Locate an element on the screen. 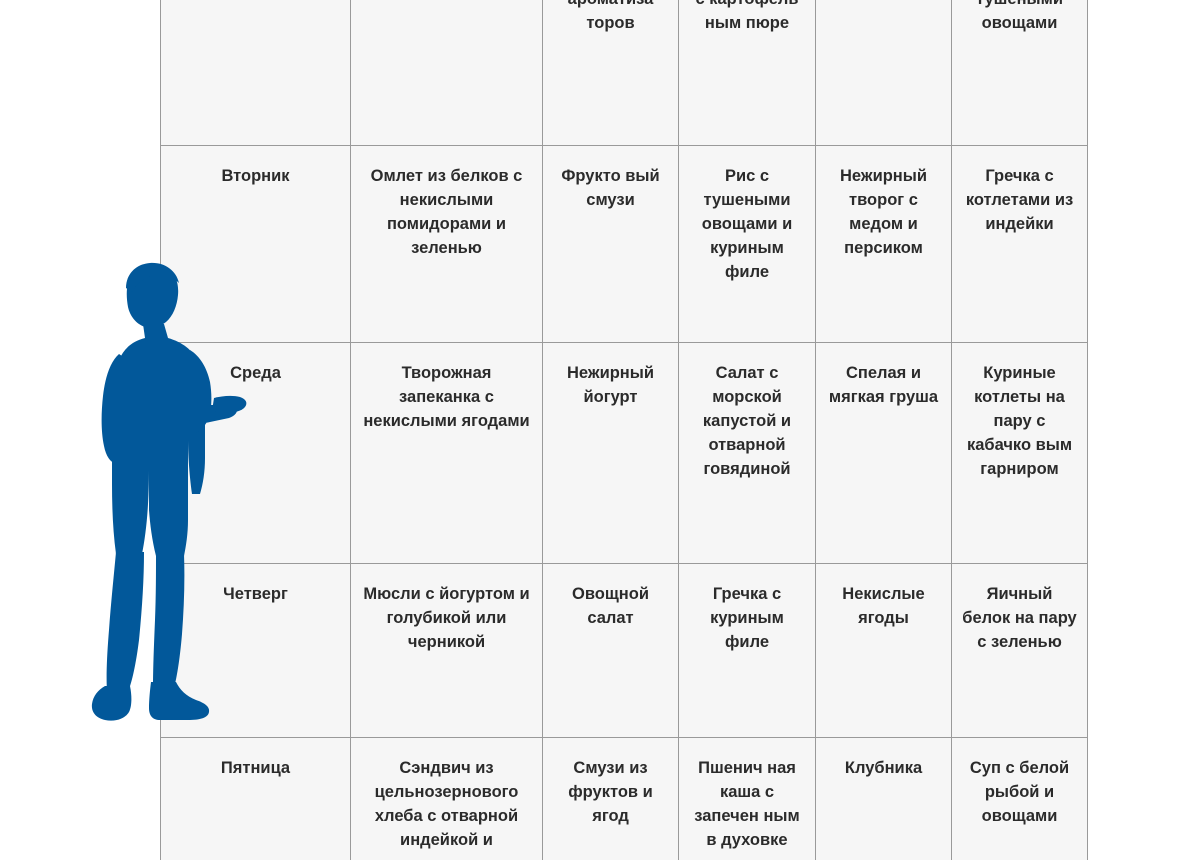 The width and height of the screenshot is (1186, 860). day-label: Среда is located at coordinates (255, 453).